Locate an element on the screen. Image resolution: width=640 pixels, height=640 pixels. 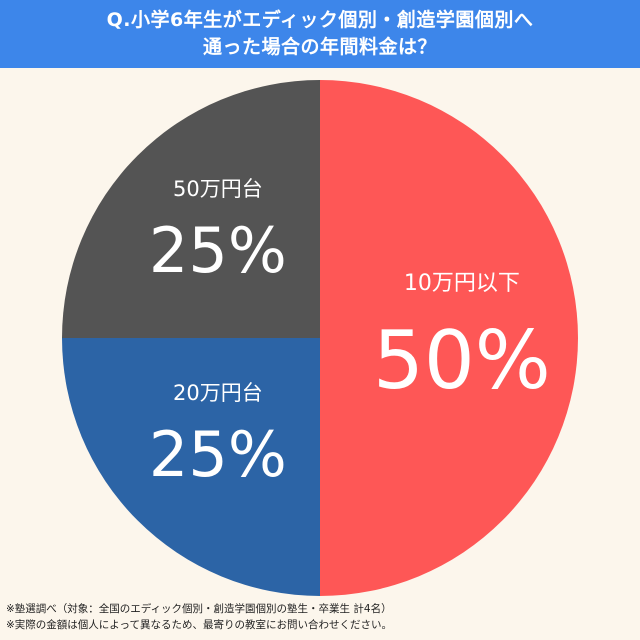
slice-percent-2: 25% is located at coordinates (218, 250).